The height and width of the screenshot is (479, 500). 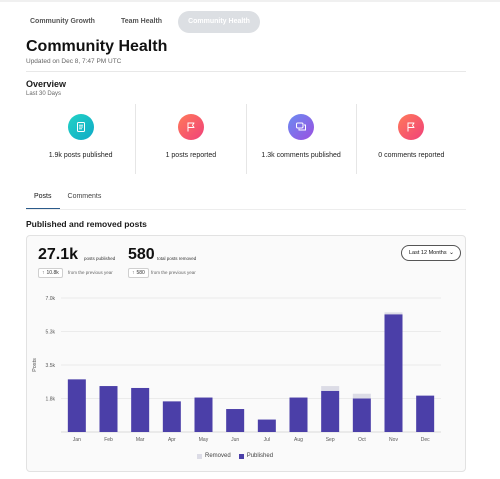 I want to click on content-tabs: Posts Comments, so click(x=67, y=201).